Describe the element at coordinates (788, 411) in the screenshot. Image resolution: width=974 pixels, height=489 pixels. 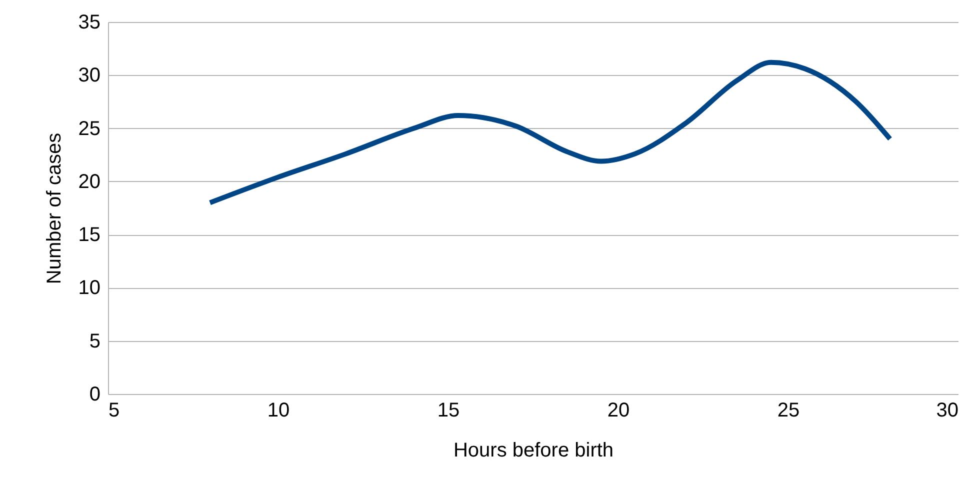
I see `x-tick-label: 25` at that location.